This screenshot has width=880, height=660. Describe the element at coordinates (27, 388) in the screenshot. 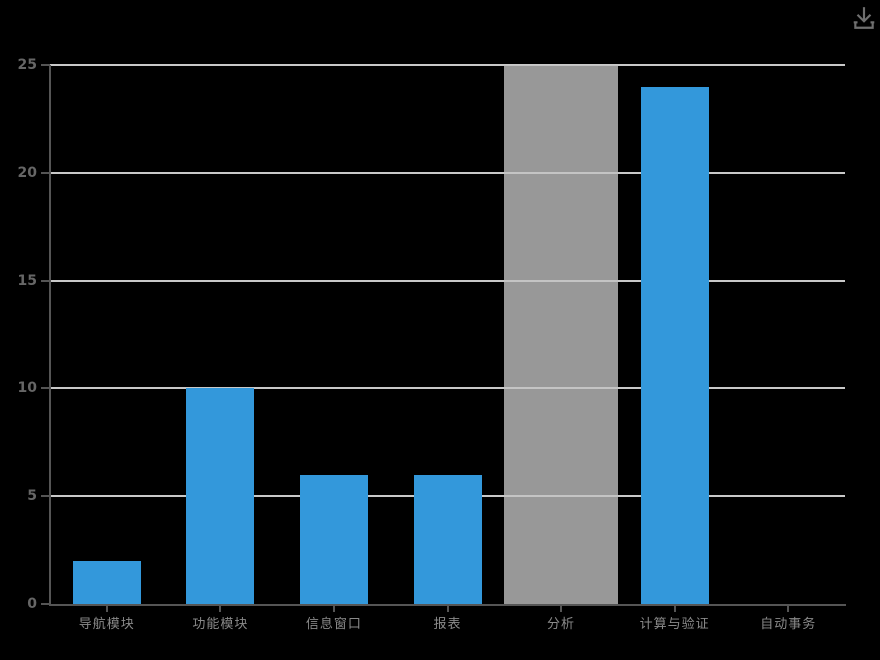

I see `y-axis-label: 10` at that location.